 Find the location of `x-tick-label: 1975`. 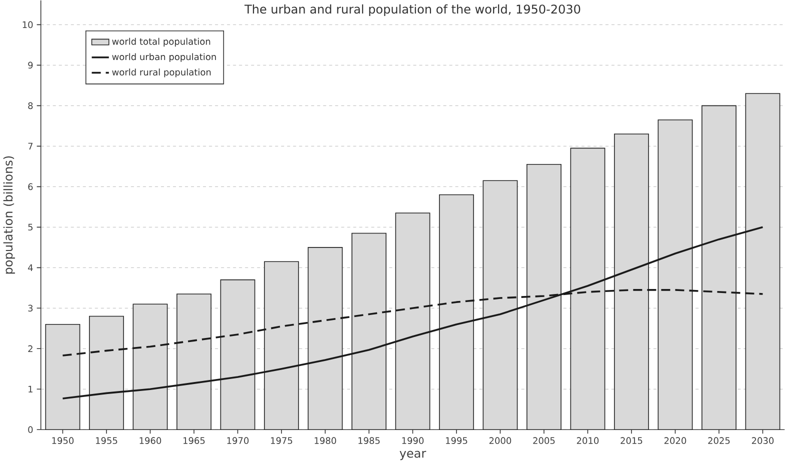

x-tick-label: 1975 is located at coordinates (281, 440).